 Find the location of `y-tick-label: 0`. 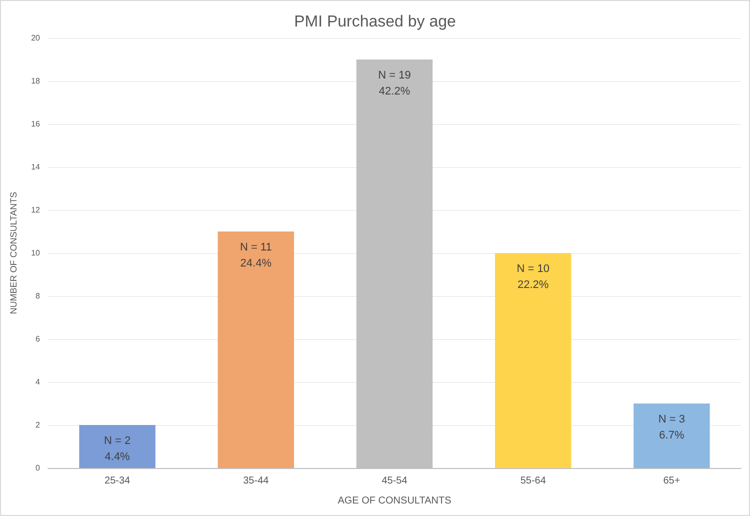

y-tick-label: 0 is located at coordinates (38, 468).